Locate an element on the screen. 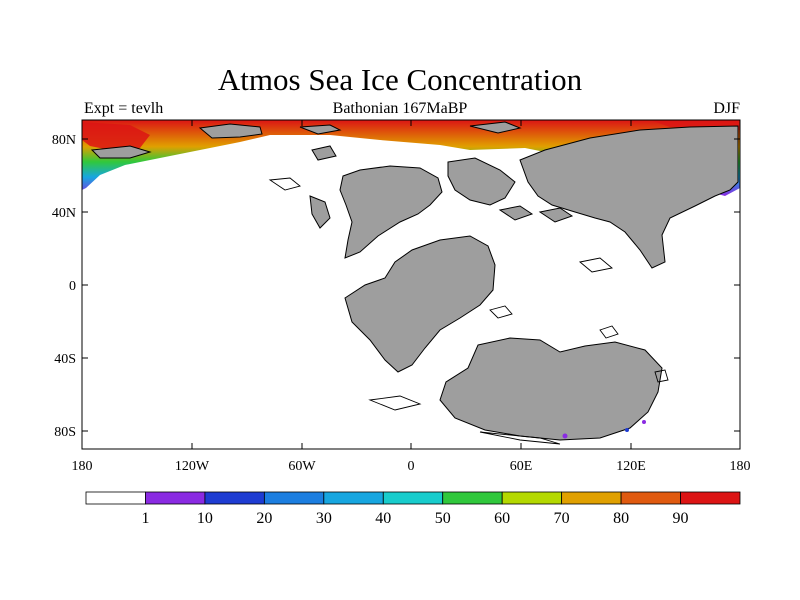  map-title: Atmos Sea Ice Concentration is located at coordinates (400, 79).